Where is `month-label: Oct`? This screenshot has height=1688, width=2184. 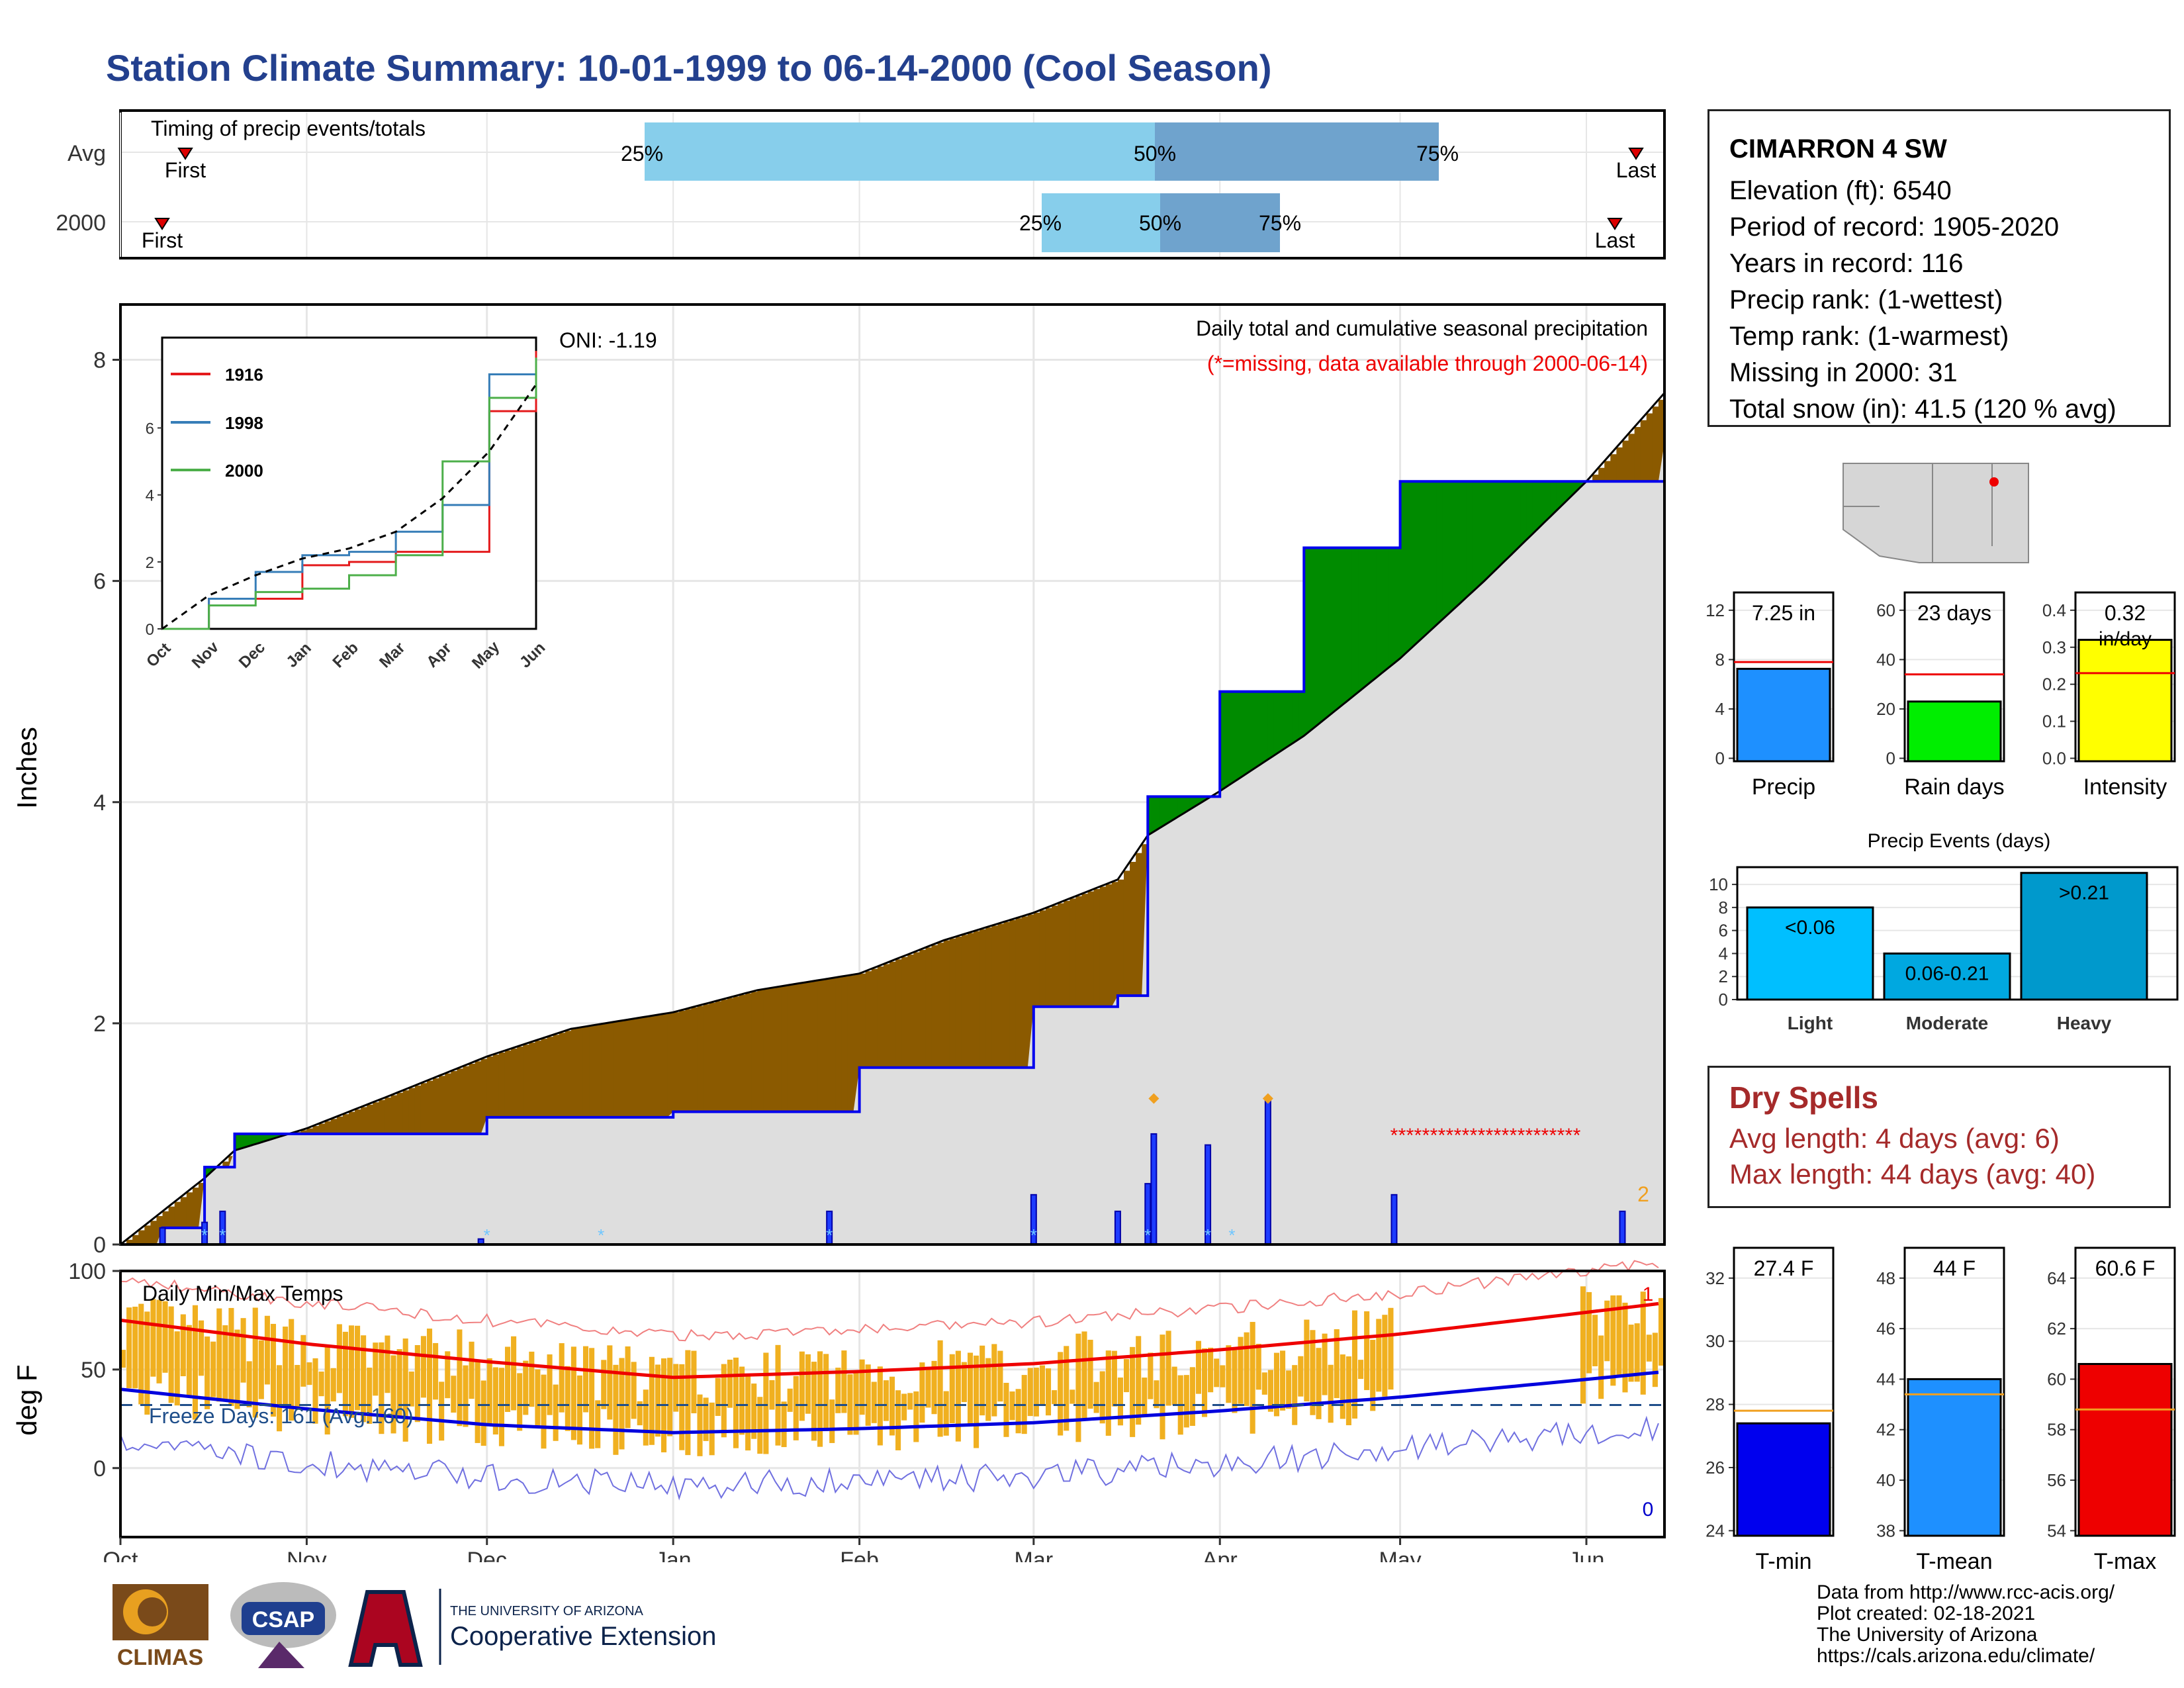 month-label: Oct is located at coordinates (121, 1555).